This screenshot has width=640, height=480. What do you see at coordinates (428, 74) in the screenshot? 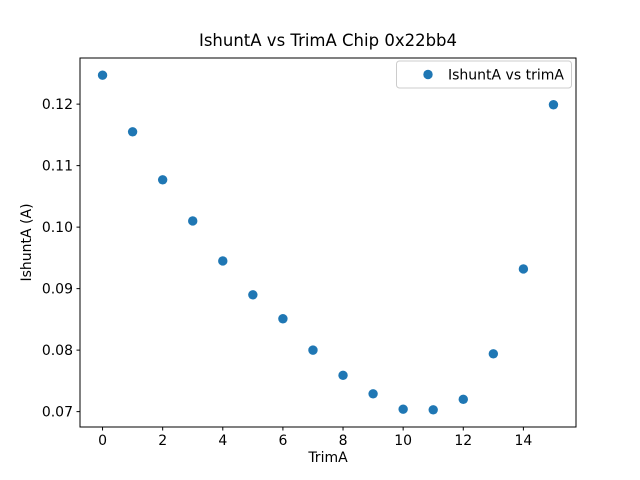
I see `legend-marker-icon` at bounding box center [428, 74].